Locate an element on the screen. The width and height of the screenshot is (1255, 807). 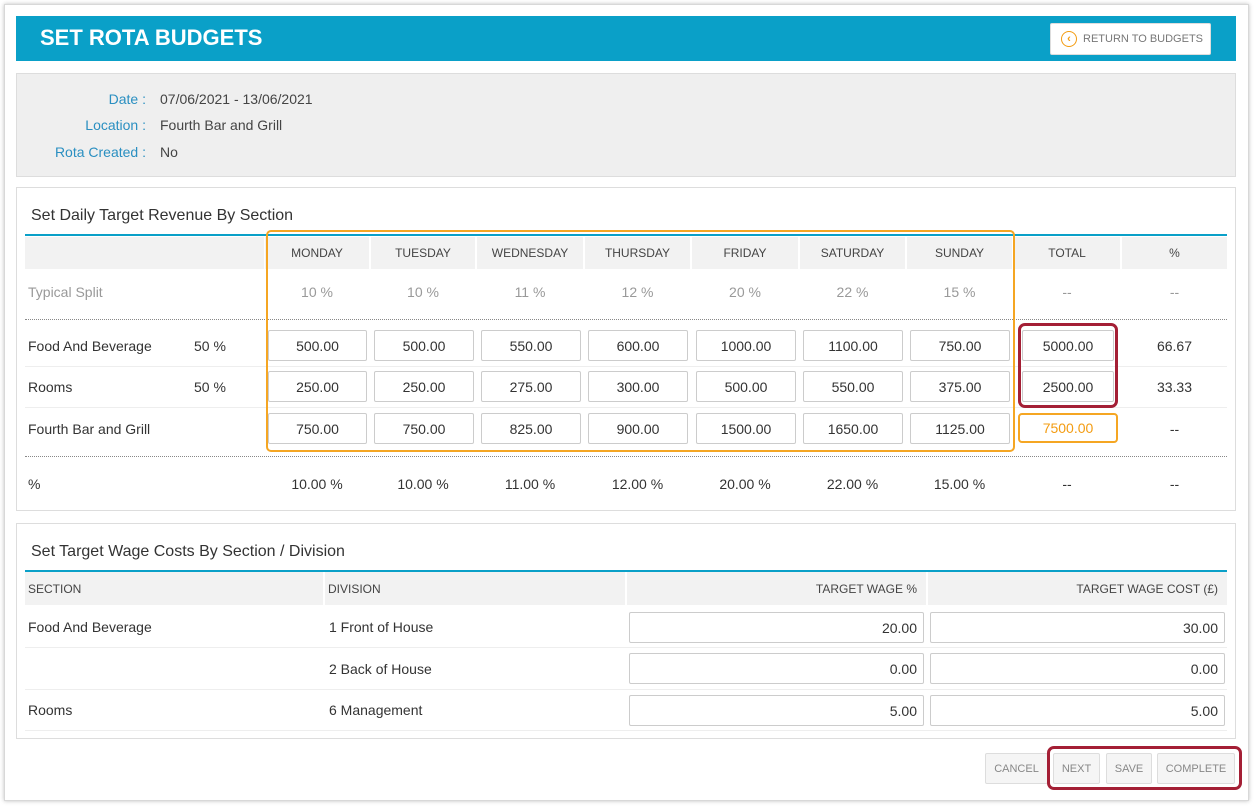
revenue-input-thursday: 300.00 is located at coordinates (638, 386).